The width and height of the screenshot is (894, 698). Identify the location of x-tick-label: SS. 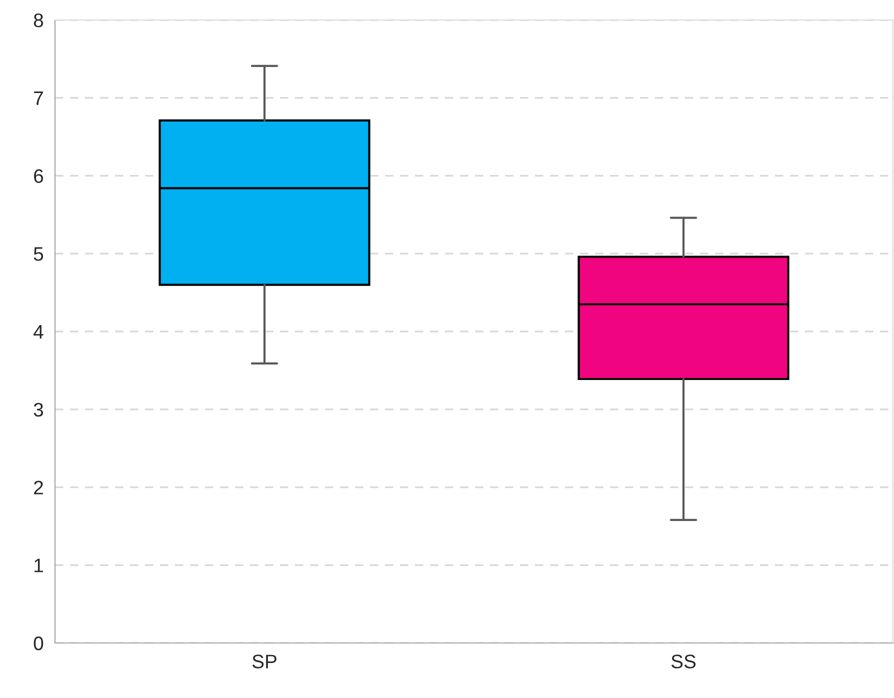
(683, 661).